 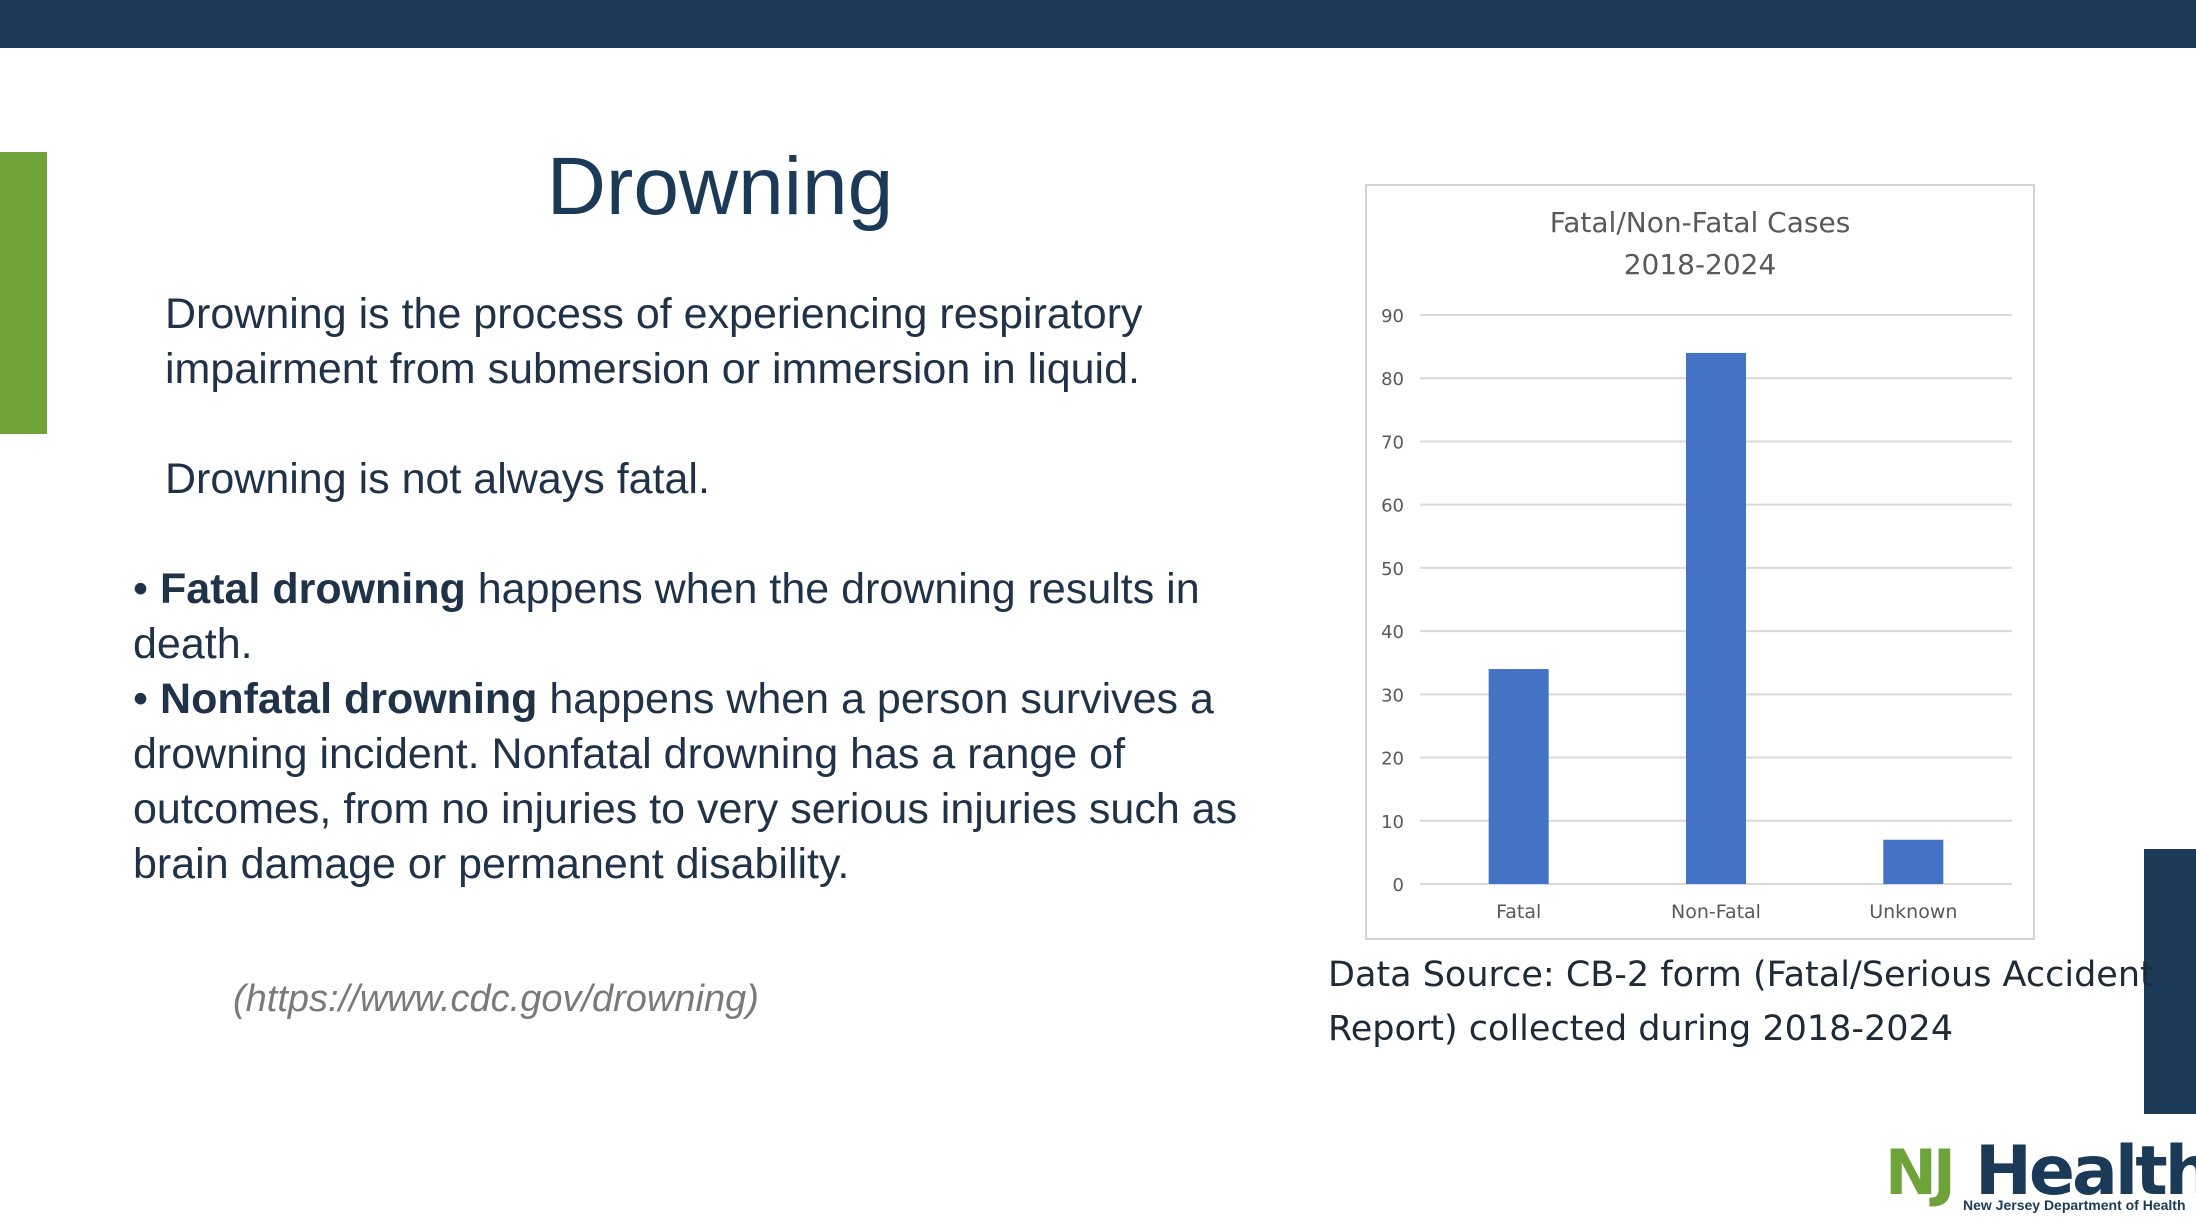 What do you see at coordinates (1716, 618) in the screenshot?
I see `bar-non-fatal` at bounding box center [1716, 618].